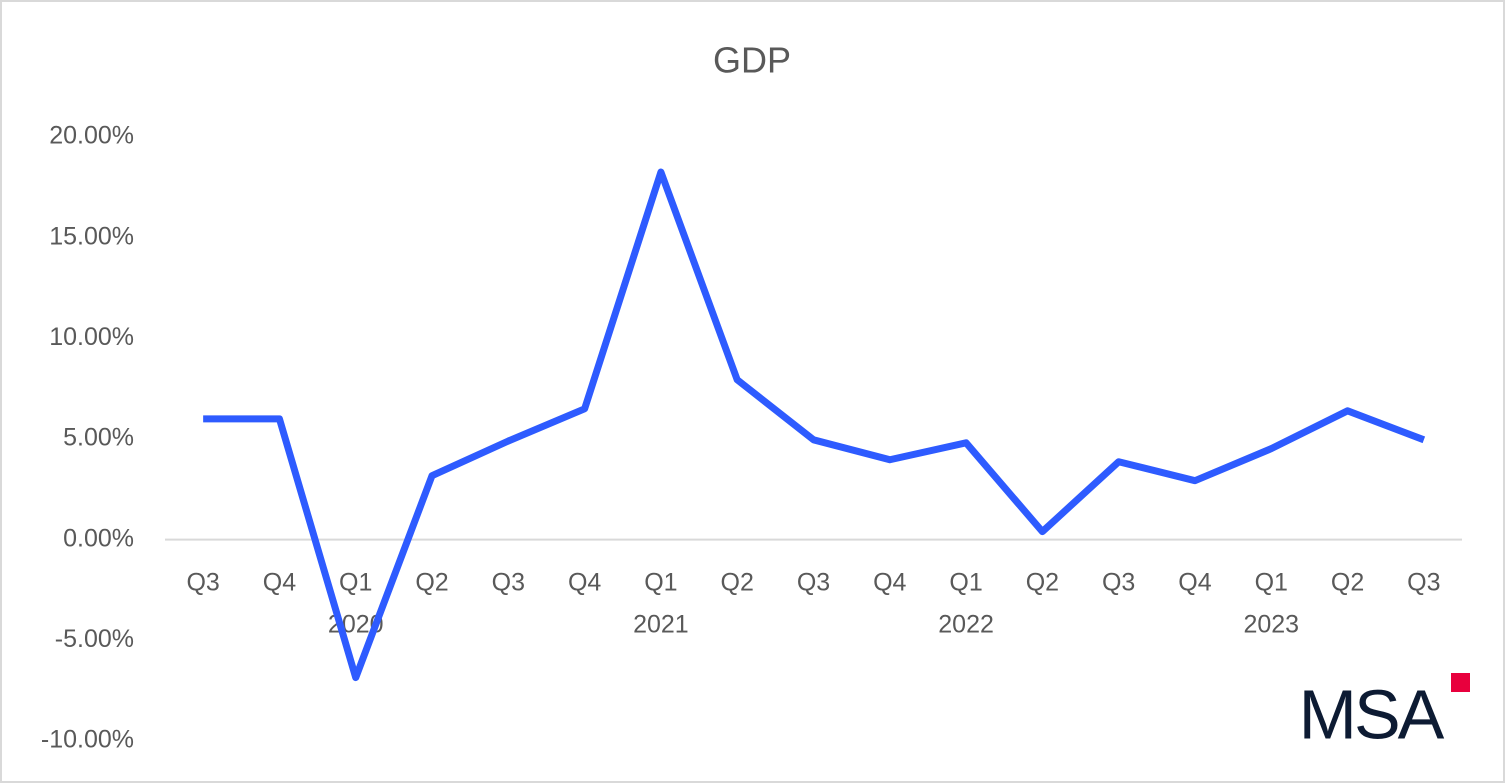 The height and width of the screenshot is (784, 1506). What do you see at coordinates (87, 740) in the screenshot?
I see `y-tick-label: -10.00%` at bounding box center [87, 740].